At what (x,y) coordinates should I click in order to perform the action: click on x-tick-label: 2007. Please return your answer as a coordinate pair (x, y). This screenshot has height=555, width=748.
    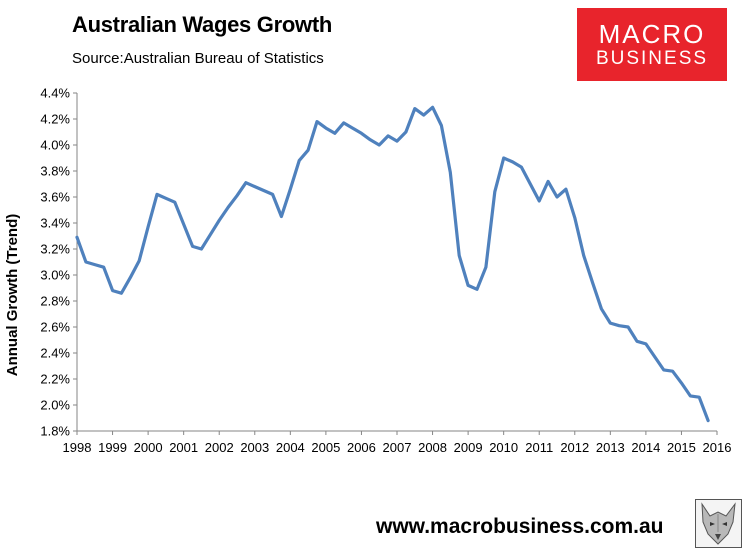
    Looking at the image, I should click on (397, 447).